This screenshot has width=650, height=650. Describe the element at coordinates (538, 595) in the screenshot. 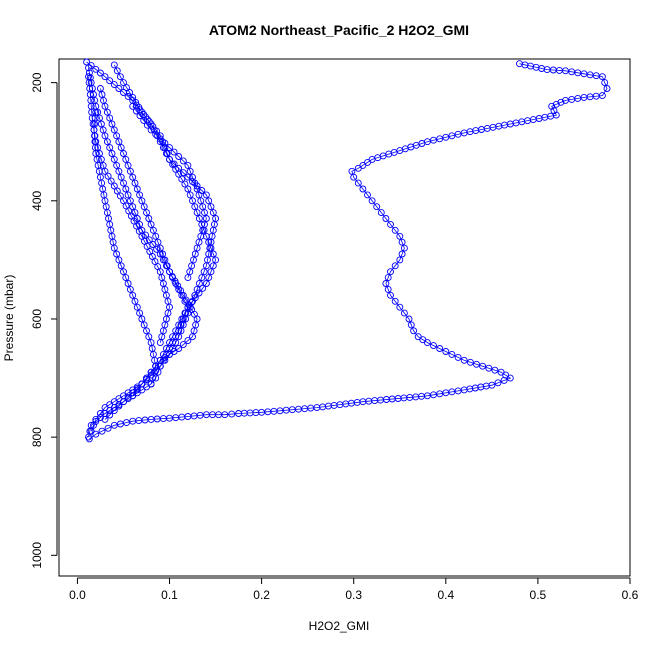

I see `x-tick-label: 0.5` at that location.